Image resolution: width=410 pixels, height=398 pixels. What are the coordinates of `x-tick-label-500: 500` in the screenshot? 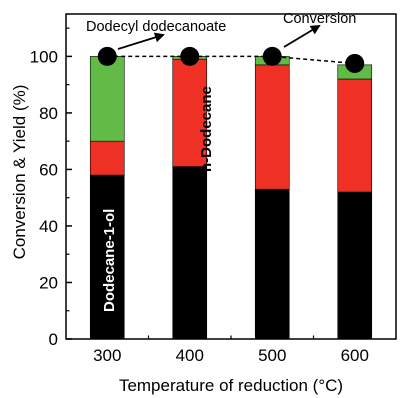 It's located at (272, 355).